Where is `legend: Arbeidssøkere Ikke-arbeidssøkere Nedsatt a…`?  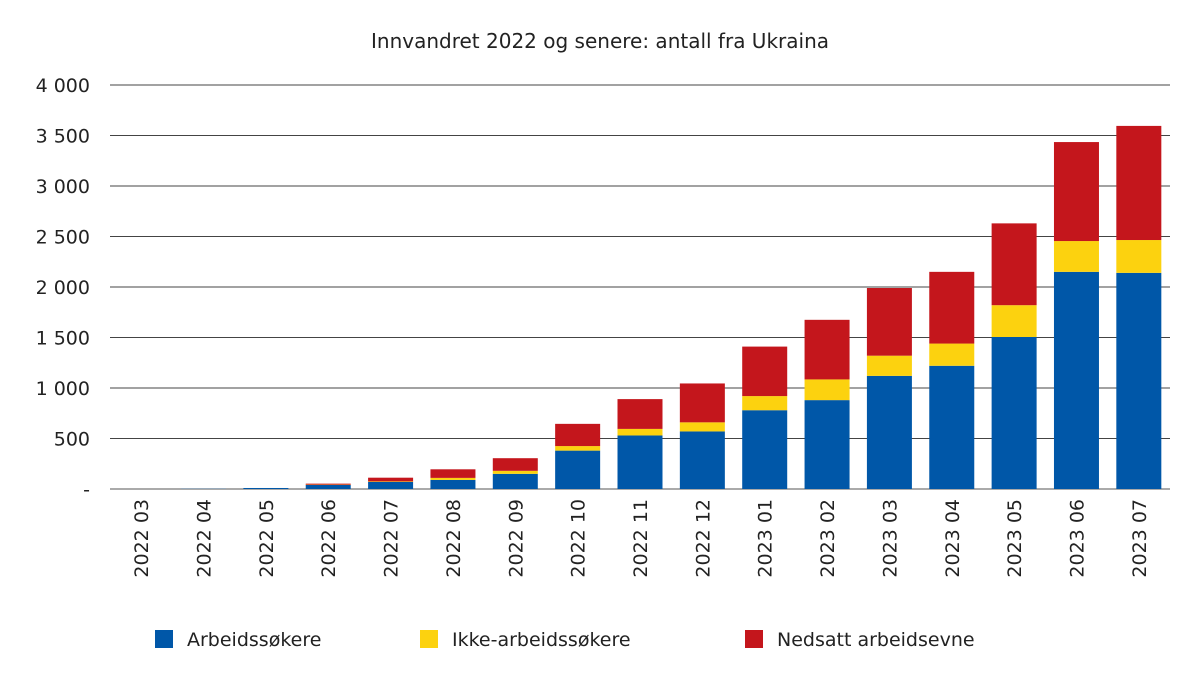
legend: Arbeidssøkere Ikke-arbeidssøkere Nedsatt a… is located at coordinates (565, 640).